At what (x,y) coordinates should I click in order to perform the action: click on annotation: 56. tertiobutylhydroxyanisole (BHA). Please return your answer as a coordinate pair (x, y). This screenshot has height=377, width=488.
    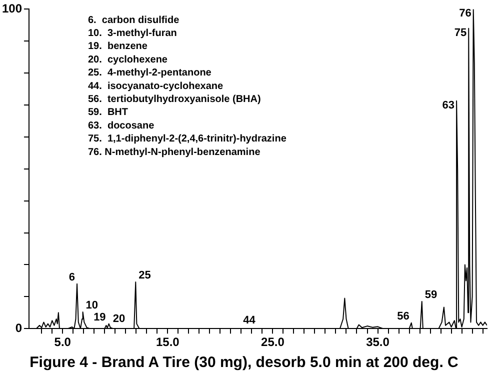
    Looking at the image, I should click on (174, 99).